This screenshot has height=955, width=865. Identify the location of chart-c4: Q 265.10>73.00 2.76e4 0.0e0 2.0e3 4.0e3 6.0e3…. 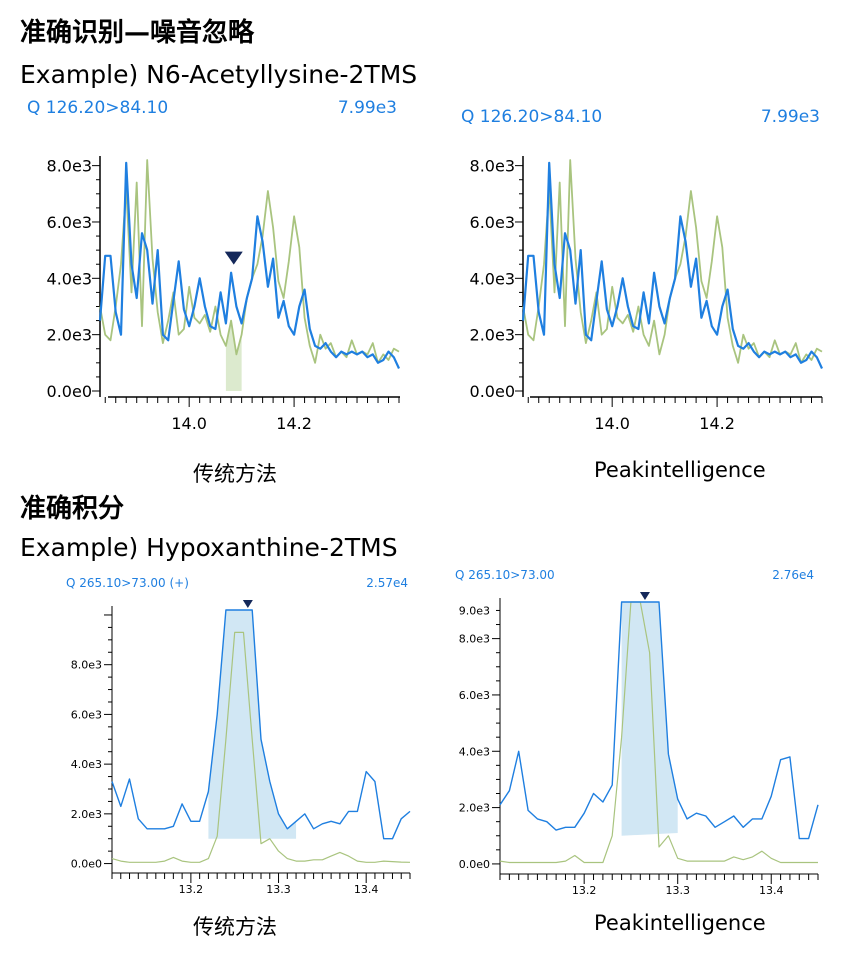
(637, 732).